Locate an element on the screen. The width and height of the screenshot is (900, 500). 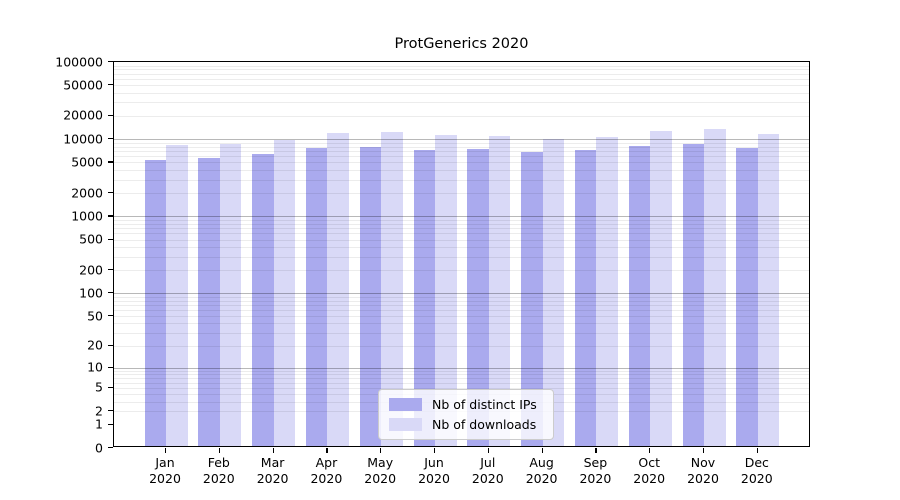
bar-distinct-ips-apr is located at coordinates (316, 296).